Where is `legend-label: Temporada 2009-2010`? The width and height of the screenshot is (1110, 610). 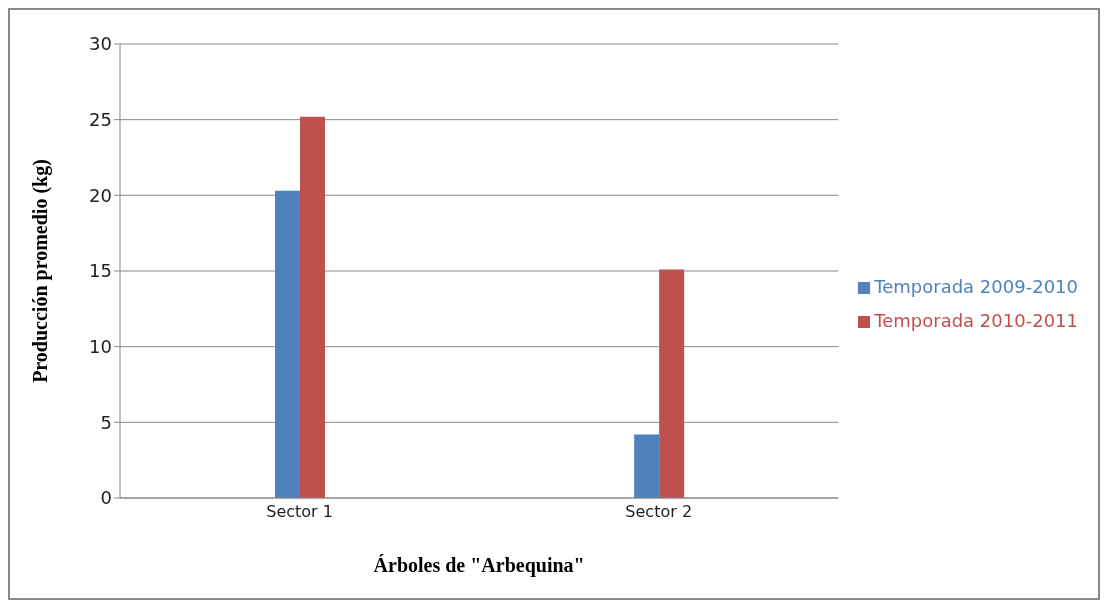 legend-label: Temporada 2009-2010 is located at coordinates (976, 286).